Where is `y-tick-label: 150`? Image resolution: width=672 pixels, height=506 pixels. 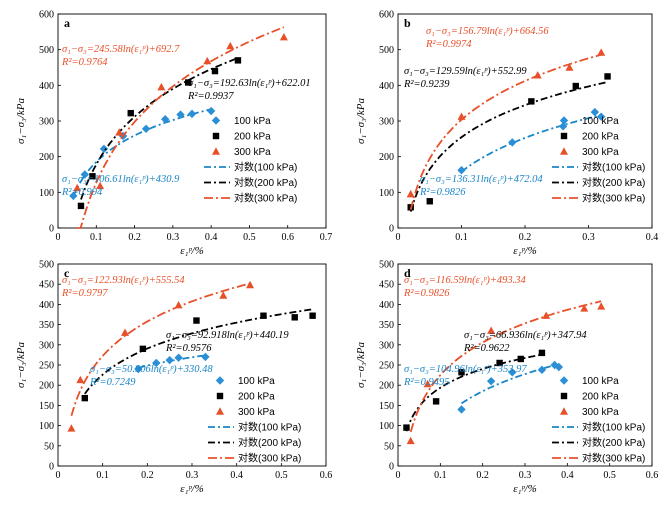 y-tick-label: 150 is located at coordinates (386, 406).